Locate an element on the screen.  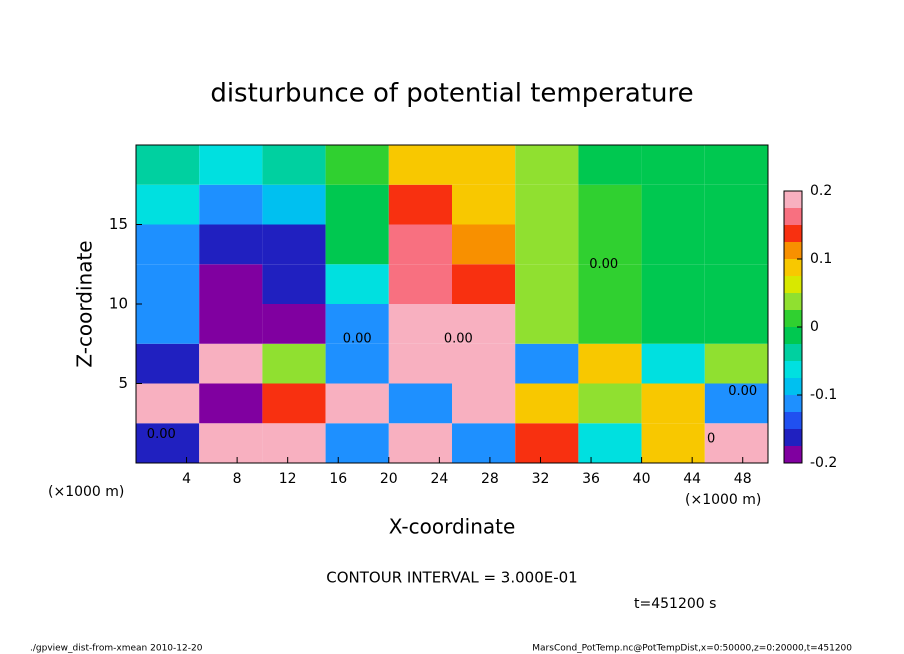
x-tick-label: 8 is located at coordinates (237, 479).